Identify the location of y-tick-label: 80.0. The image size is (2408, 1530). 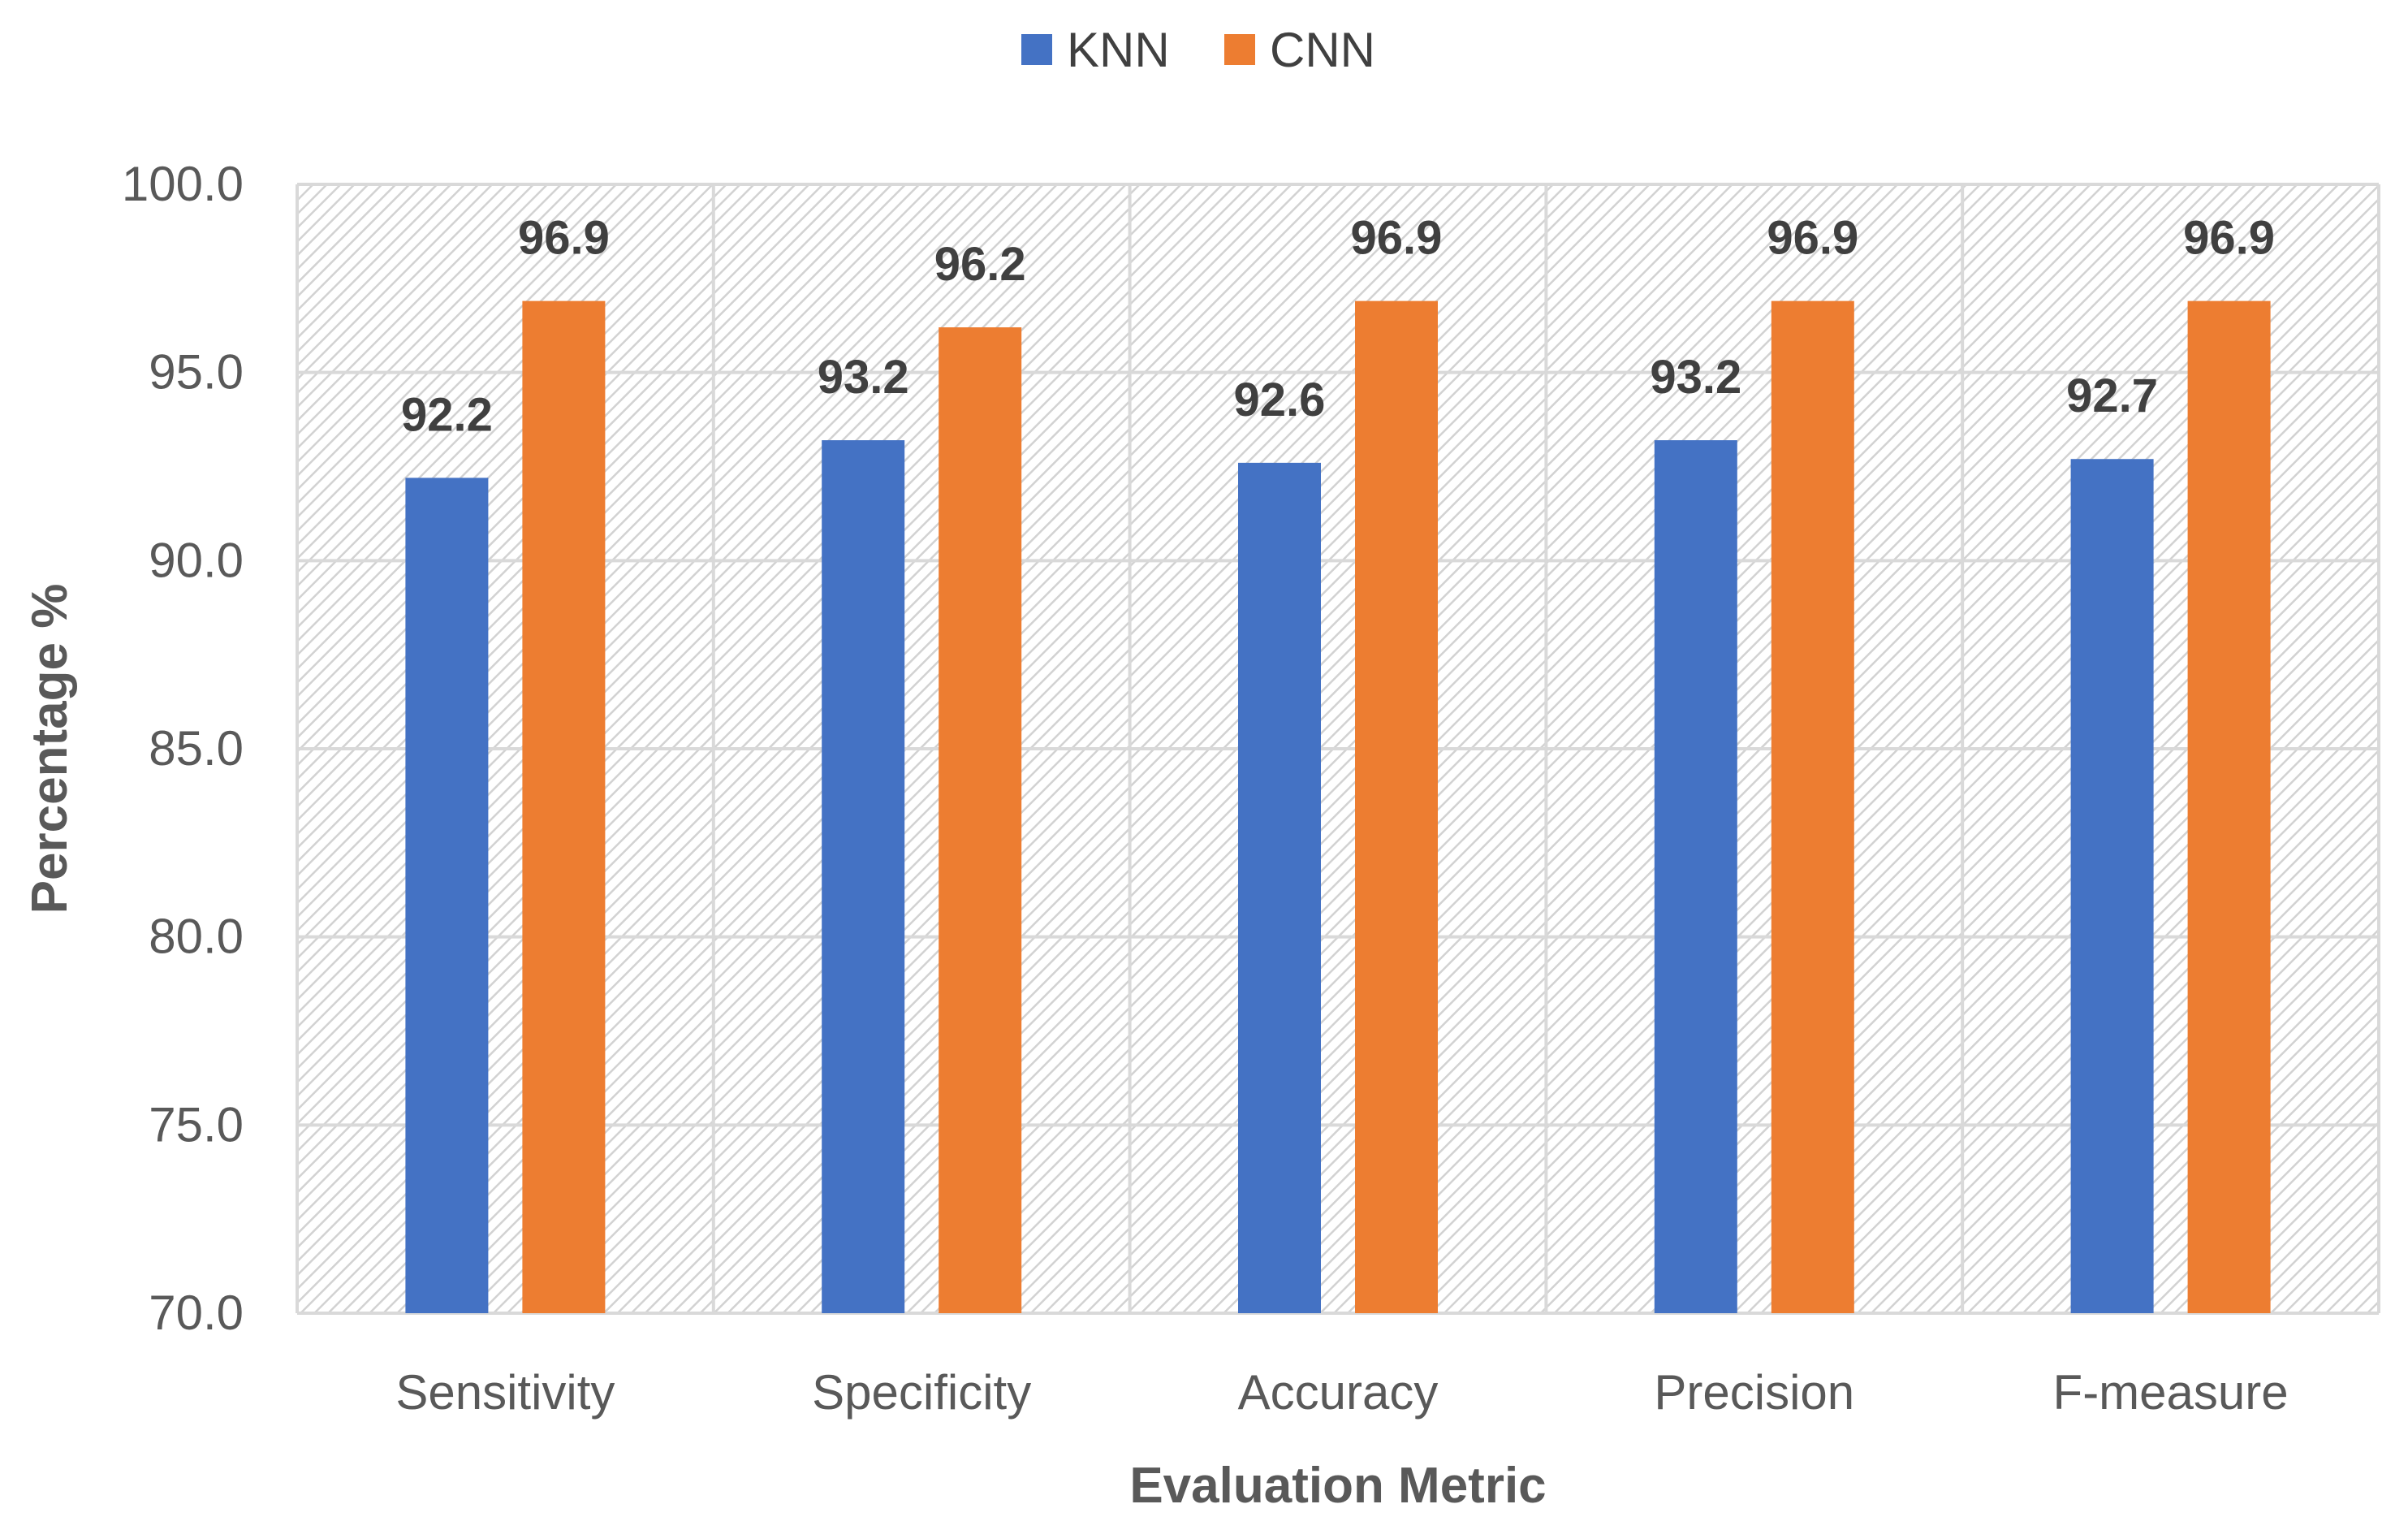
(196, 937).